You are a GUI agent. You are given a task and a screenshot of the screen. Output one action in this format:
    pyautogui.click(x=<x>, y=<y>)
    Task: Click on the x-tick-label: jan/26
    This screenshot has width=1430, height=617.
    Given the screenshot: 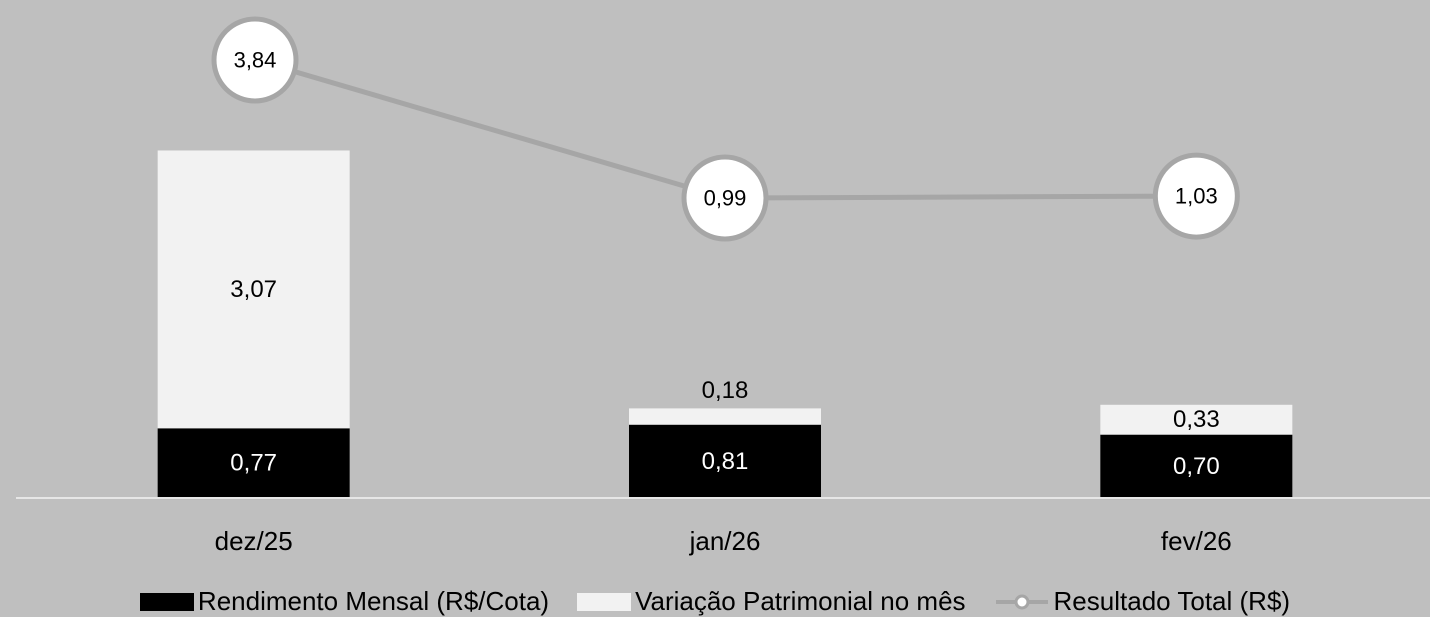 What is the action you would take?
    pyautogui.click(x=725, y=541)
    